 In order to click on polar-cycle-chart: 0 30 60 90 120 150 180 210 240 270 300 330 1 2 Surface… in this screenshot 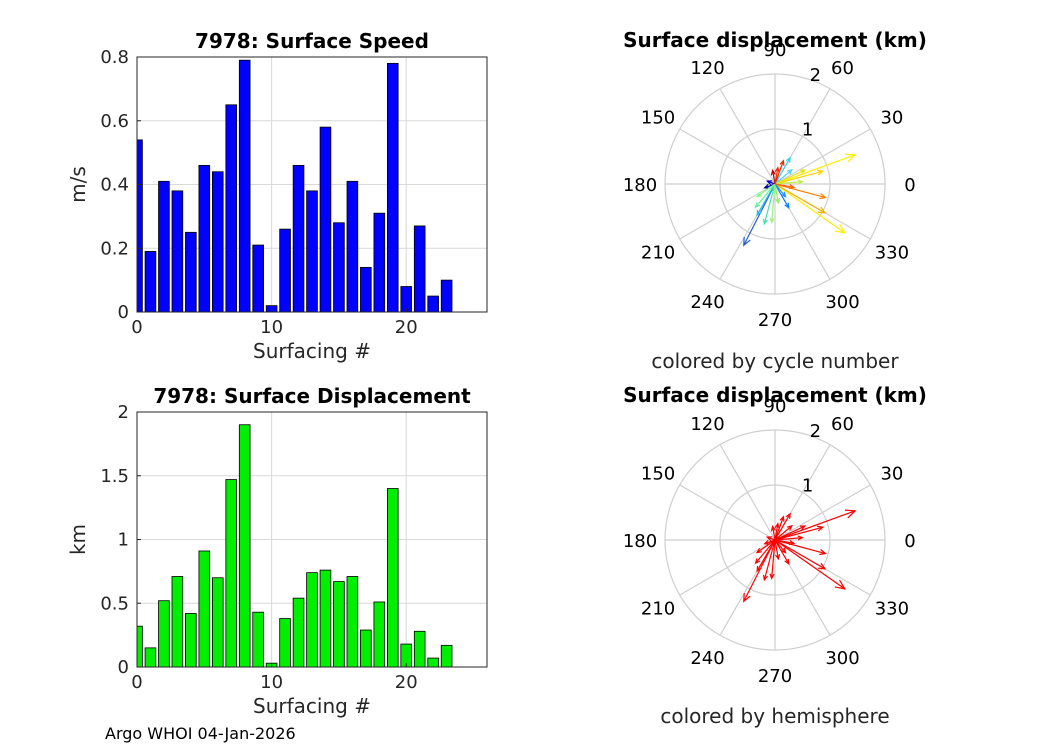, I will do `click(775, 200)`.